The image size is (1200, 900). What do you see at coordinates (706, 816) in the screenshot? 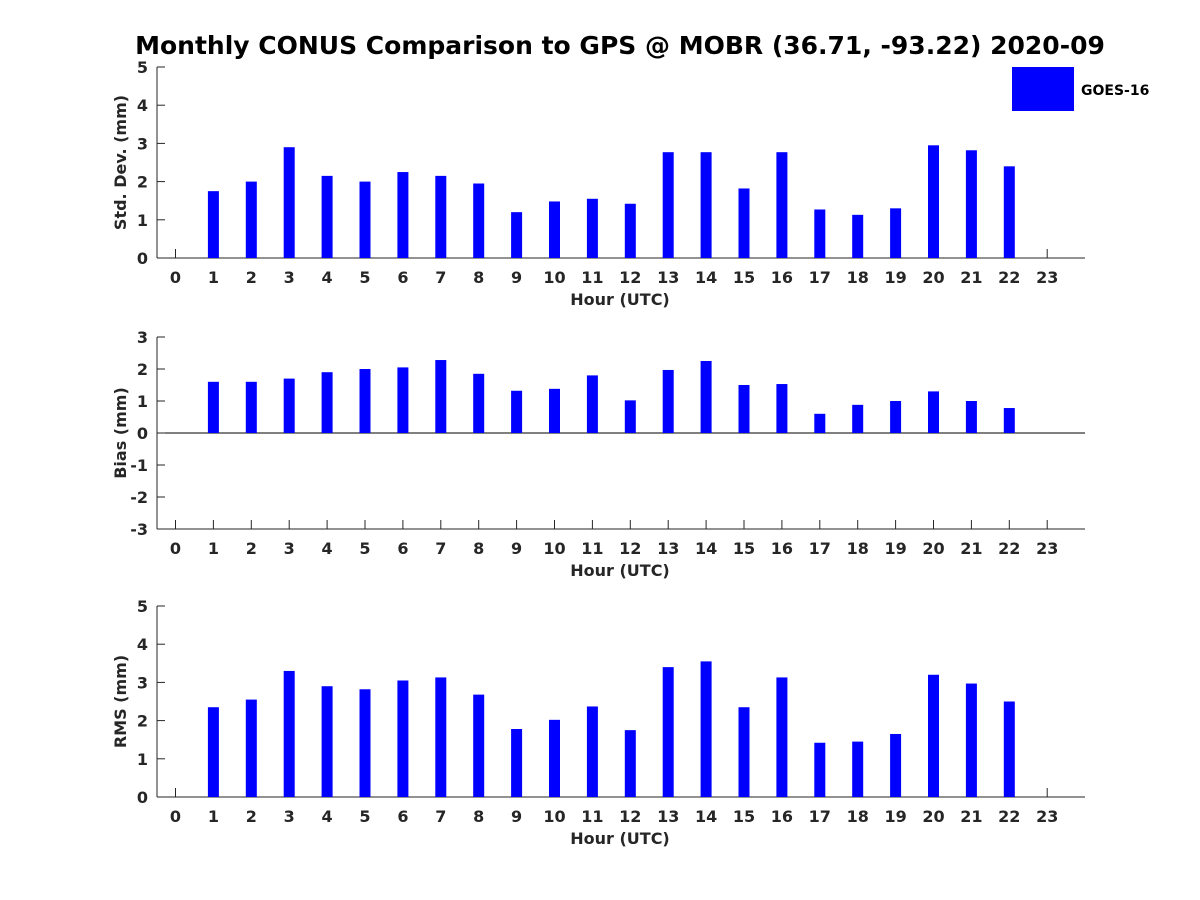
I see `rms-xtick-label: 14` at bounding box center [706, 816].